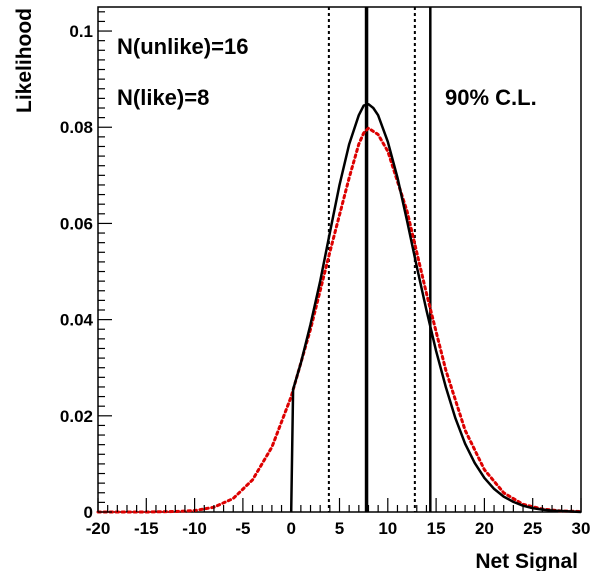 The width and height of the screenshot is (597, 571). What do you see at coordinates (24, 60) in the screenshot?
I see `y-axis-title: Likelihood` at bounding box center [24, 60].